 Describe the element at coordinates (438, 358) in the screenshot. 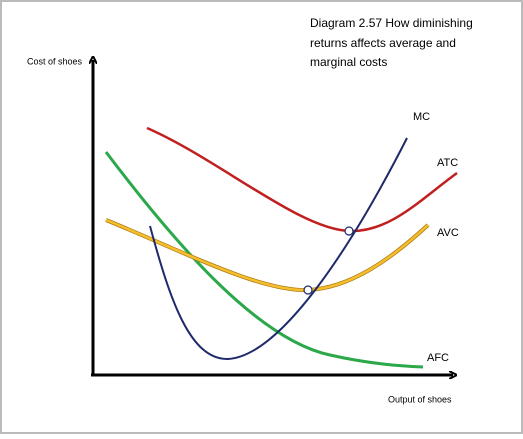

I see `curve-label: AFC` at that location.